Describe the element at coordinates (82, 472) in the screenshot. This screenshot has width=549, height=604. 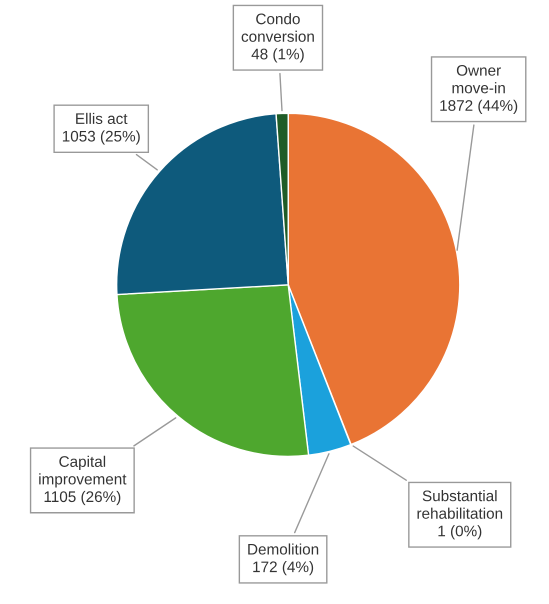
I see `slice-label: Capital improvement` at that location.